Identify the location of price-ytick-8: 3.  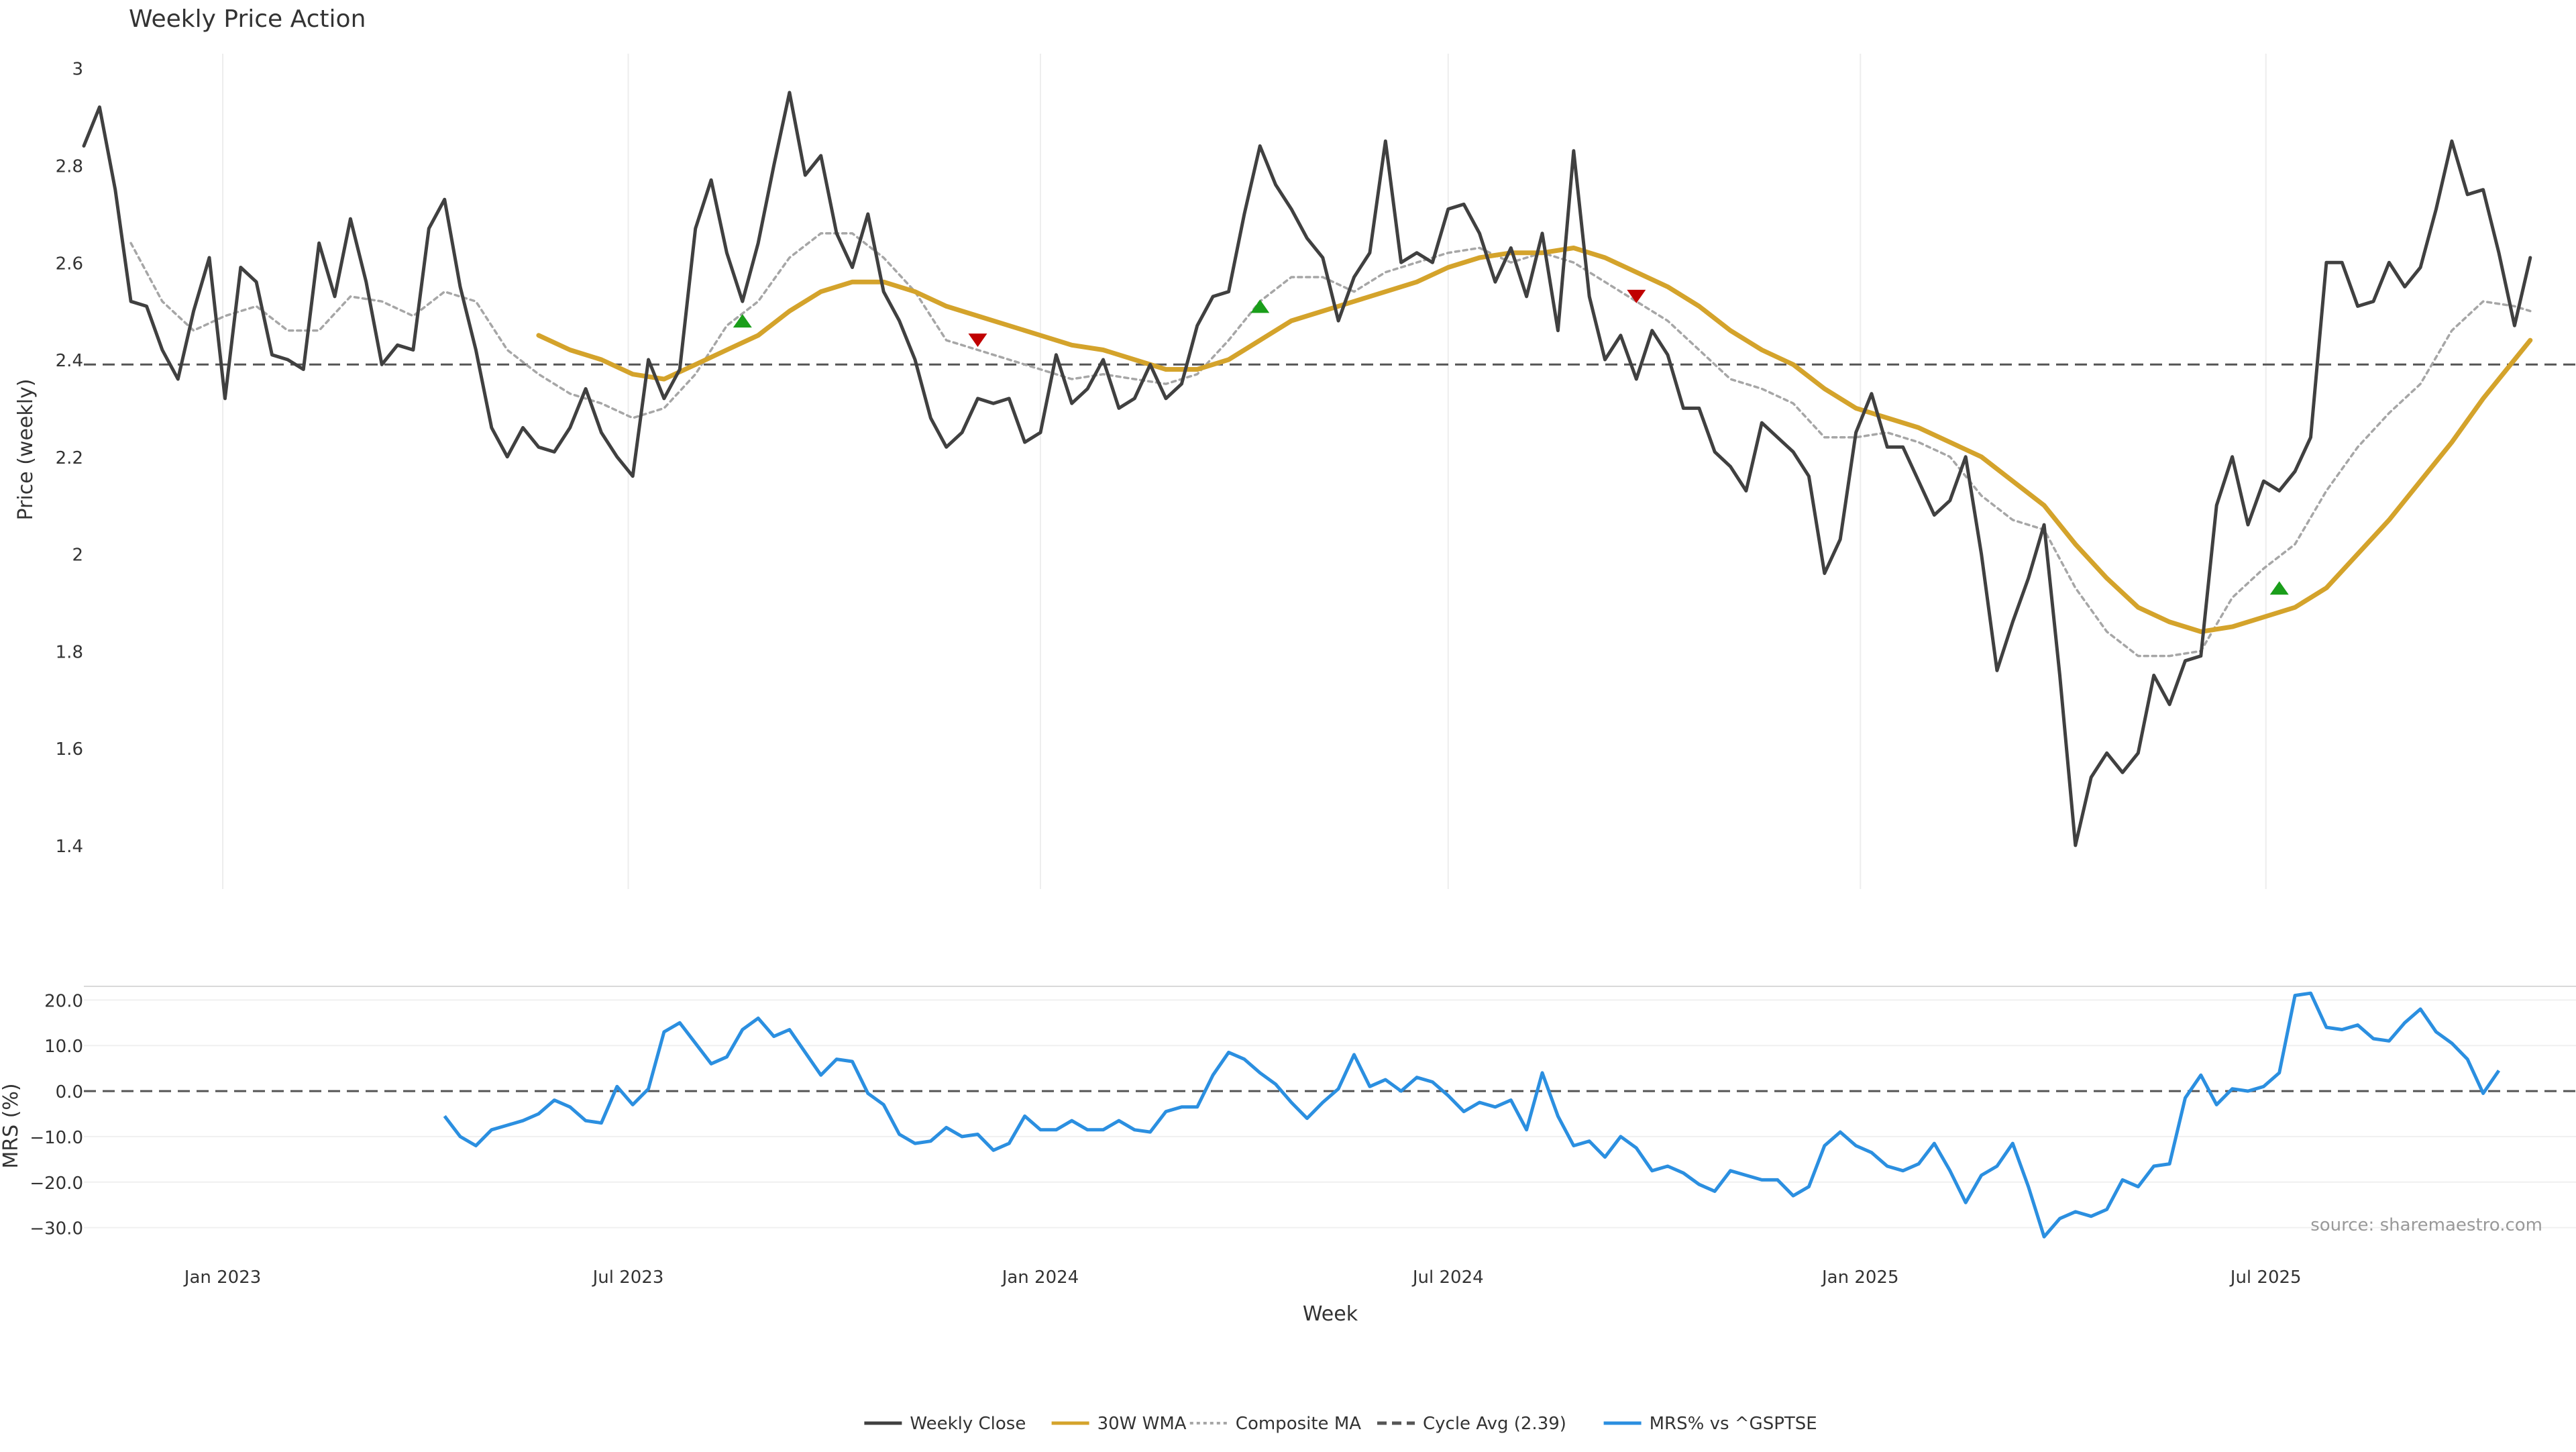
(77, 70).